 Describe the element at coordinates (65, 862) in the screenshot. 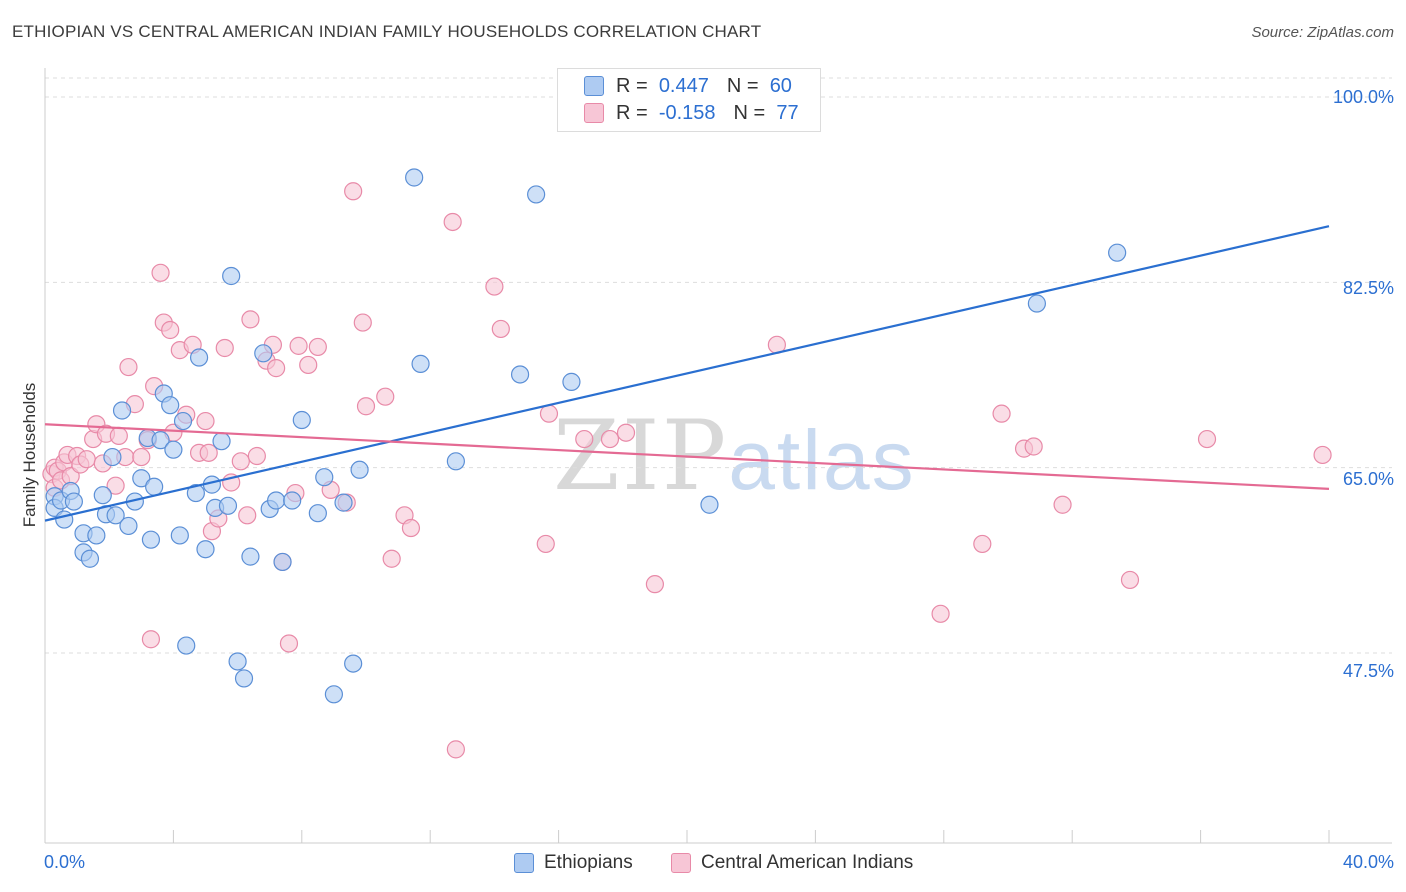

I see `x-tick-label: 0.0%` at that location.